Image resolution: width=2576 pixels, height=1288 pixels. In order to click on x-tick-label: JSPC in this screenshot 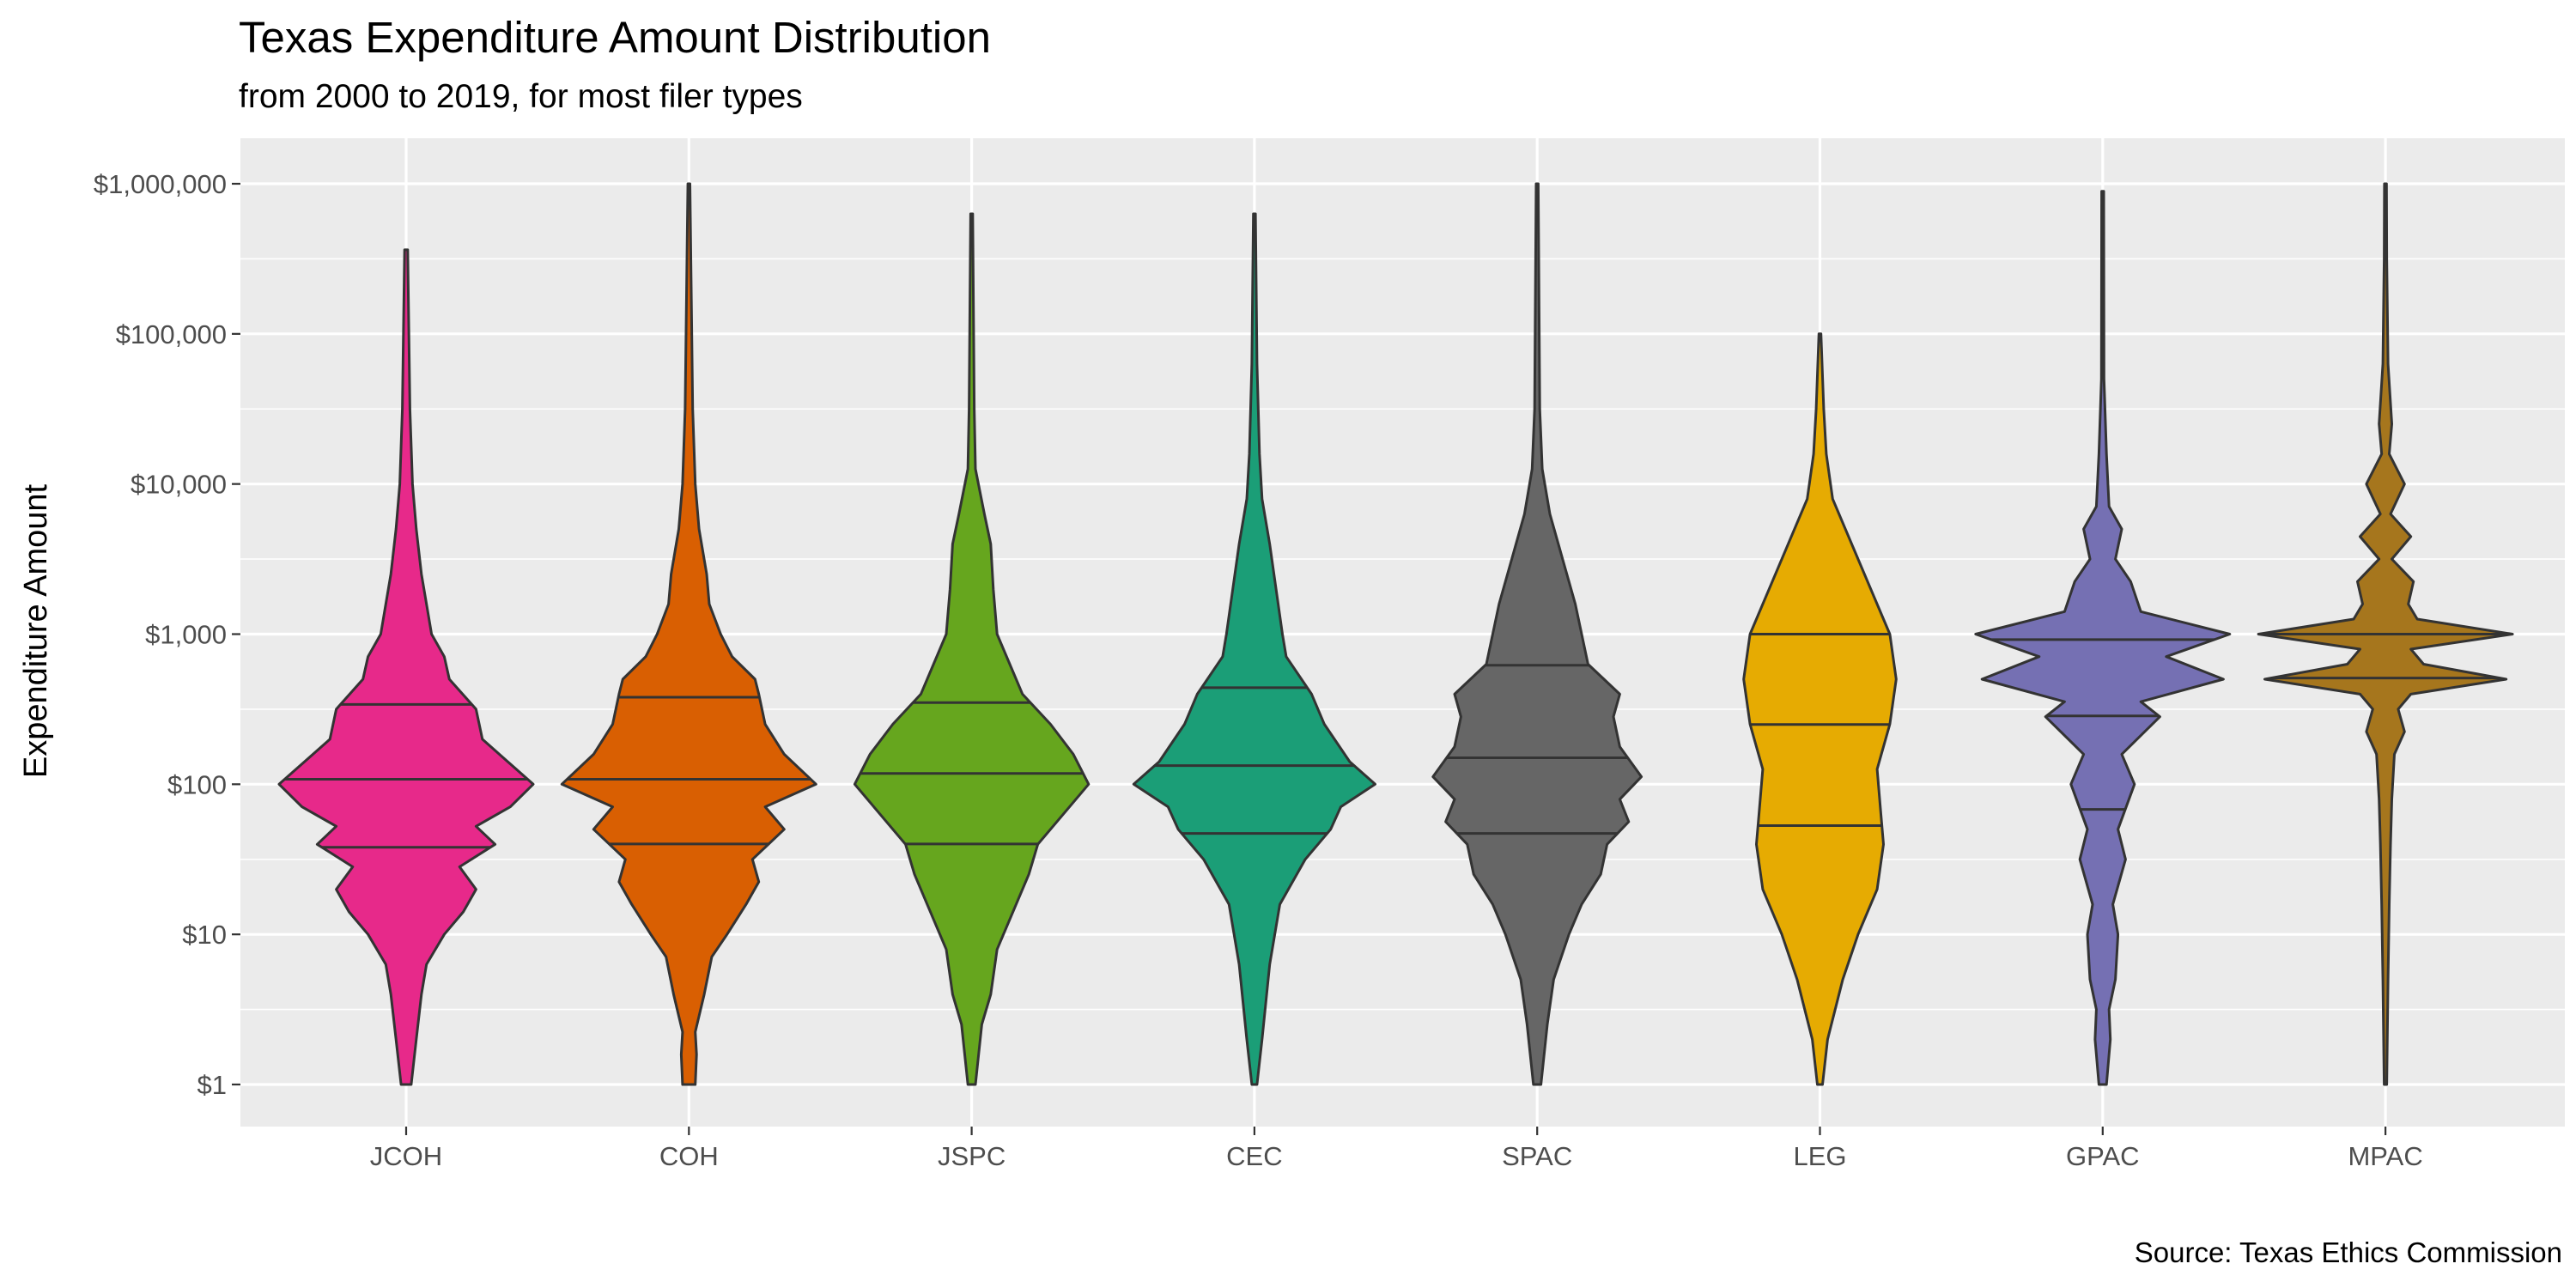, I will do `click(972, 1156)`.